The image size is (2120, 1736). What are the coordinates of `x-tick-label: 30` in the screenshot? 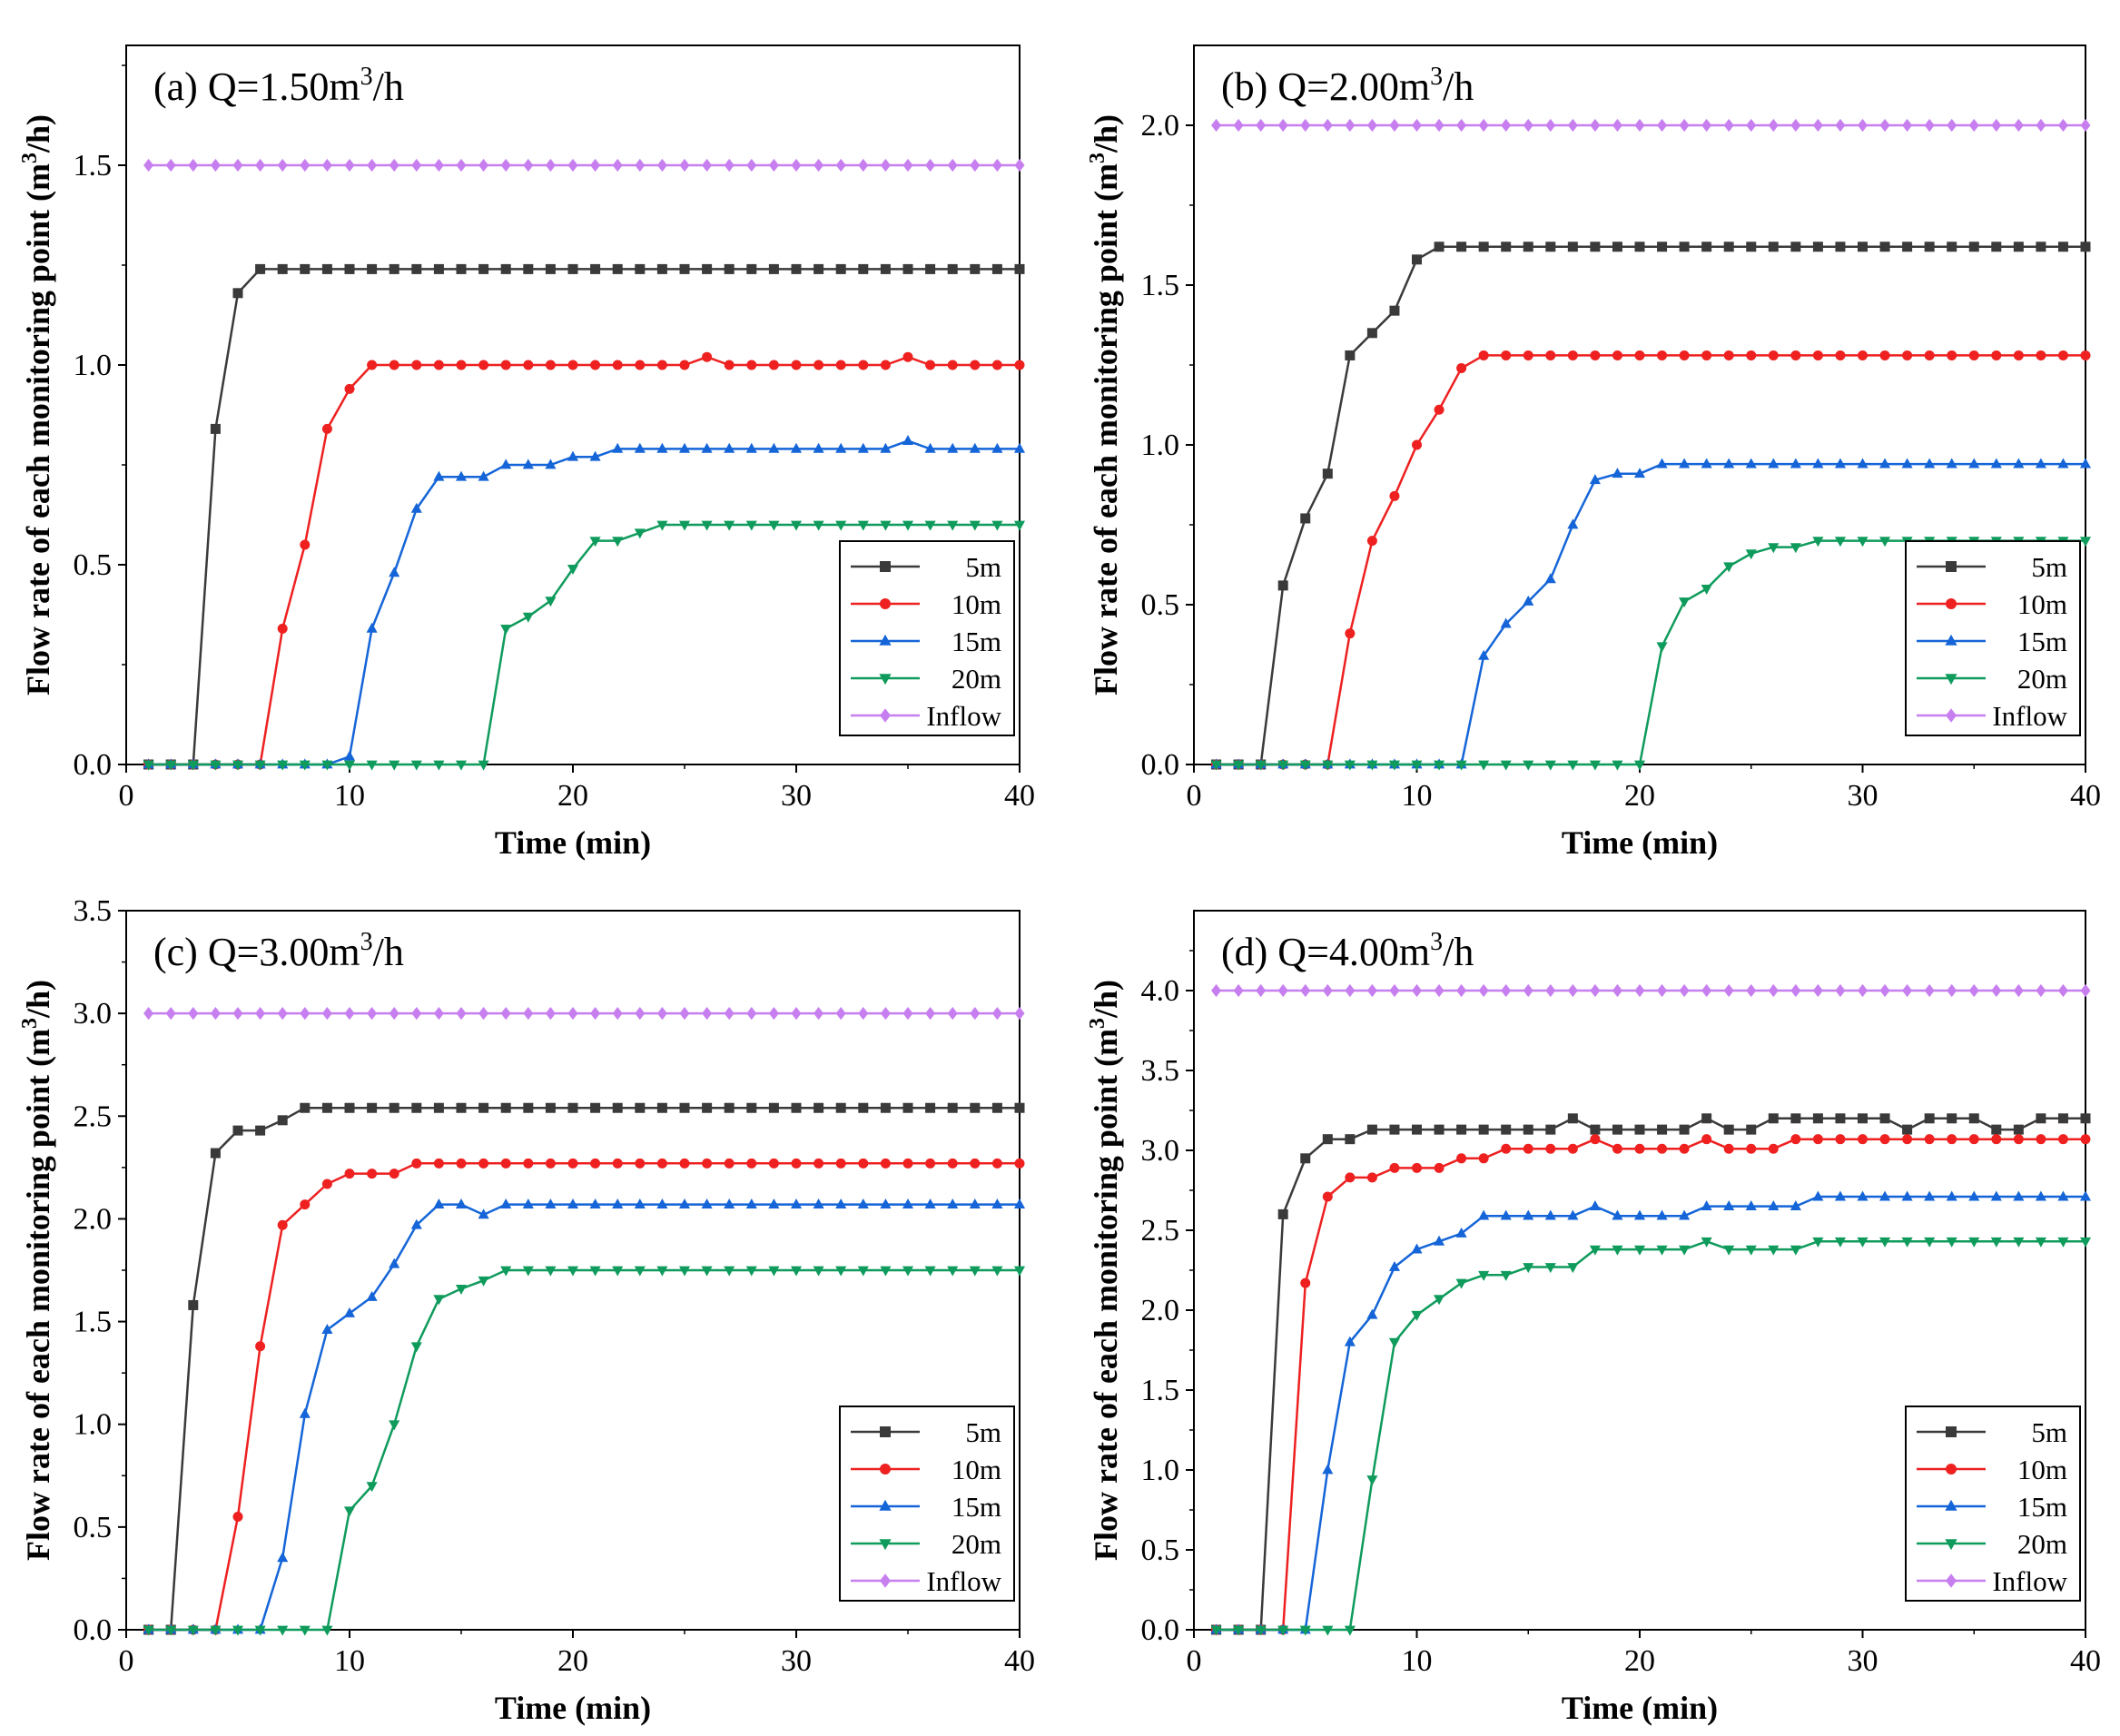 It's located at (1863, 1661).